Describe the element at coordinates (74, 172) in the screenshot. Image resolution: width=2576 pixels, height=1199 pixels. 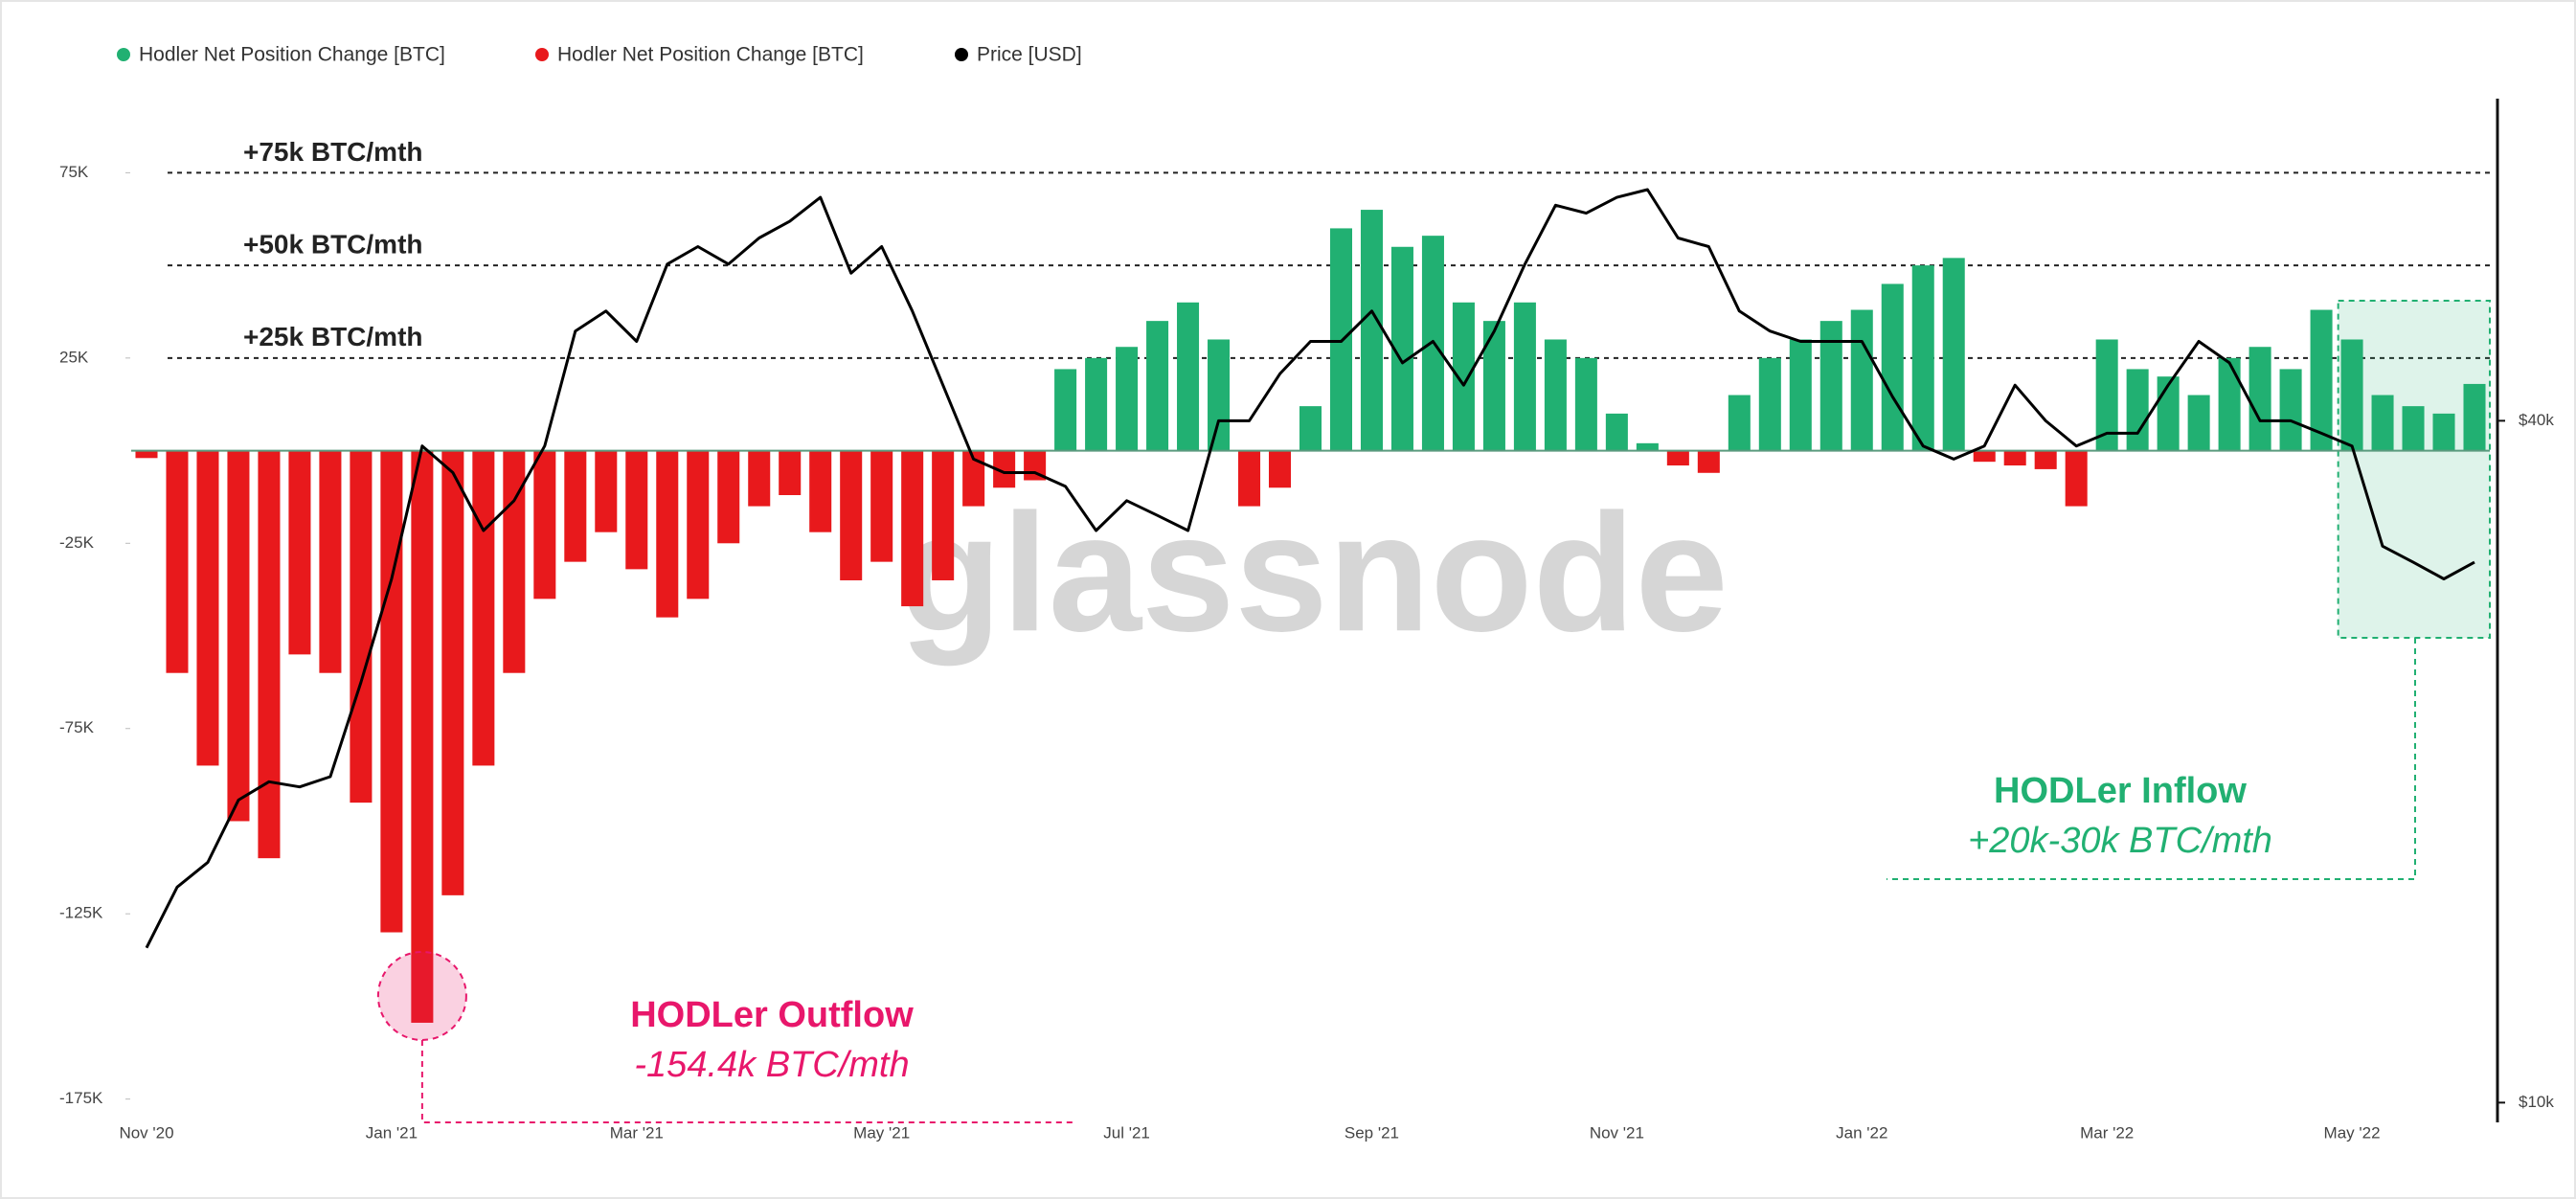
I see `y-tick-label: 75K` at that location.